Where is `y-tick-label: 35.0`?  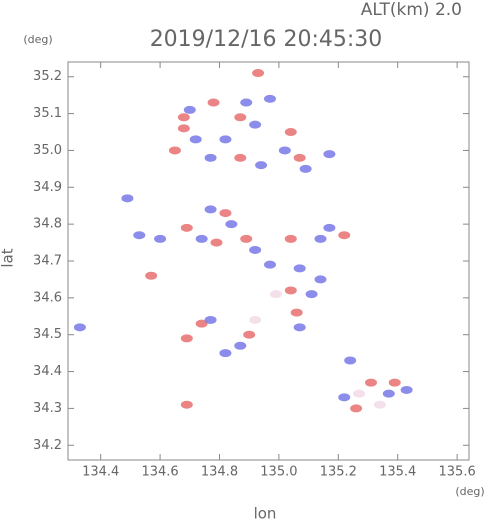 y-tick-label: 35.0 is located at coordinates (47, 150).